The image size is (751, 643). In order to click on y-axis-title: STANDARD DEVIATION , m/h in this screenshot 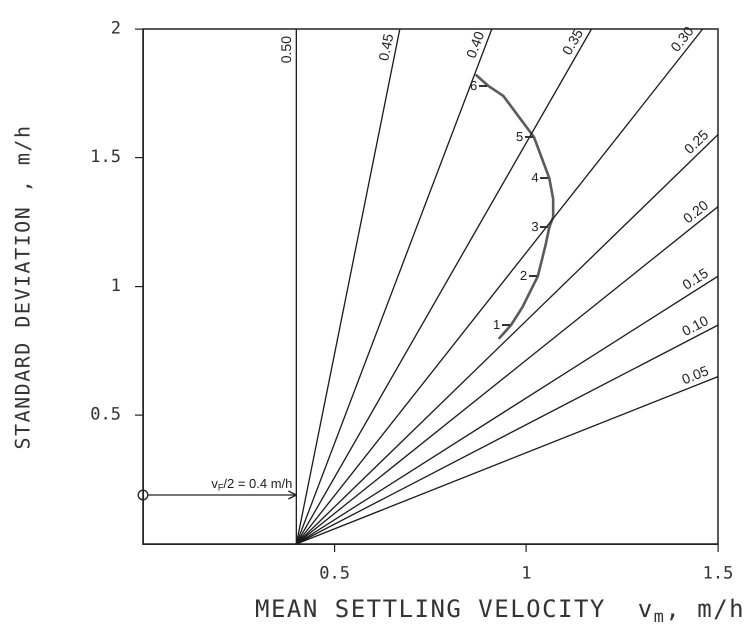, I will do `click(22, 286)`.